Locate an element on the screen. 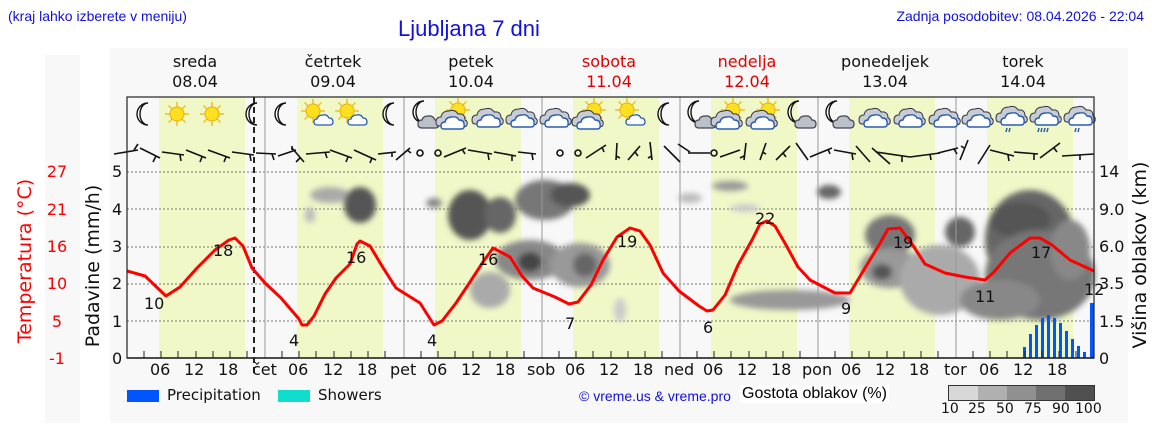 This screenshot has width=1152, height=443. temp-label: 11 is located at coordinates (985, 296).